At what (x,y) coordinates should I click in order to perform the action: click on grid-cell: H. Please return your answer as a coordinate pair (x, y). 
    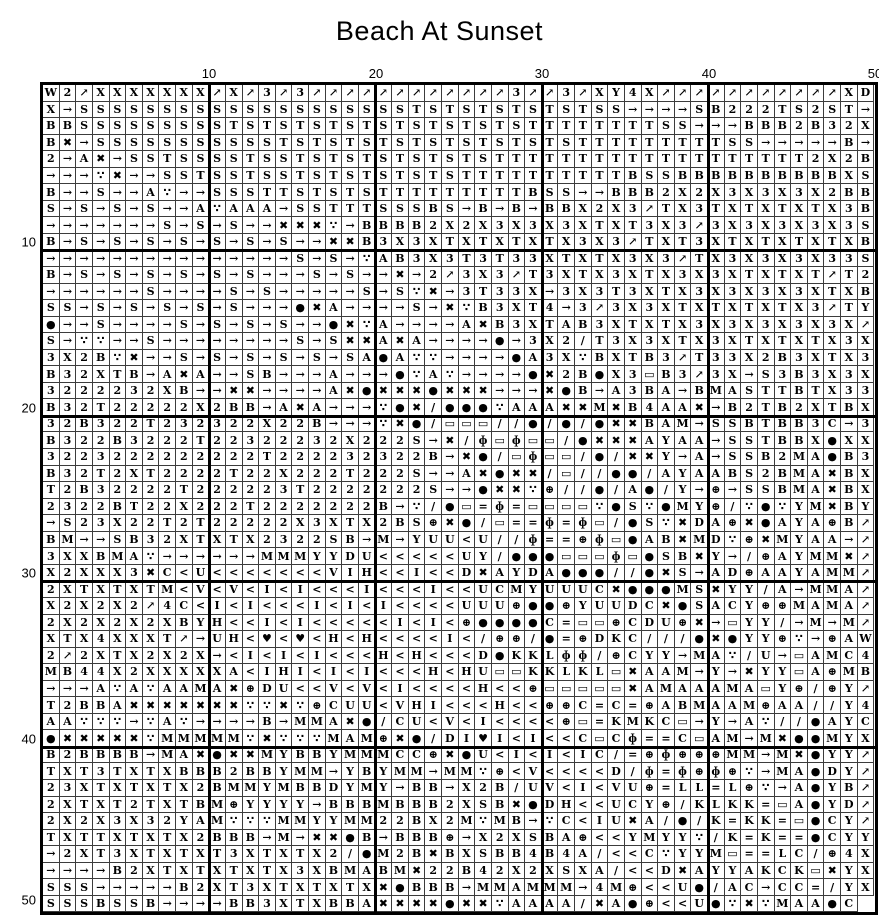
    Looking at the image, I should click on (334, 639).